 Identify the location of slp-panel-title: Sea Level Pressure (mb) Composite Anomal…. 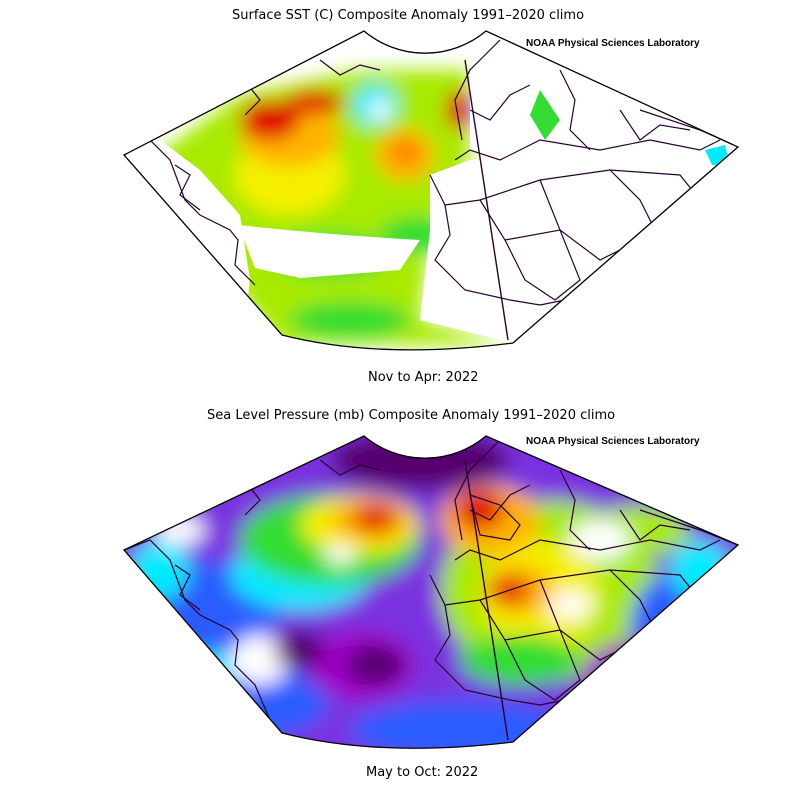
(411, 415).